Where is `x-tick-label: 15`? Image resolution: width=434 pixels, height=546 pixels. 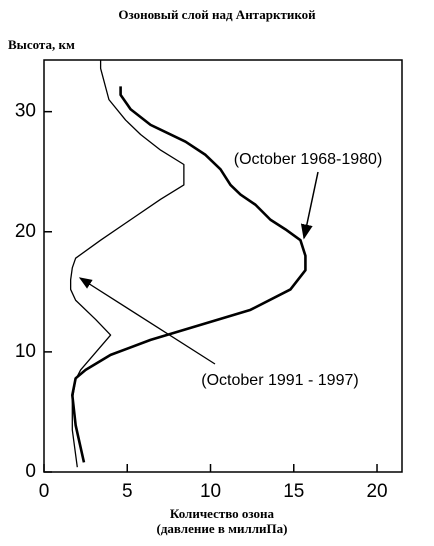 x-tick-label: 15 is located at coordinates (293, 491).